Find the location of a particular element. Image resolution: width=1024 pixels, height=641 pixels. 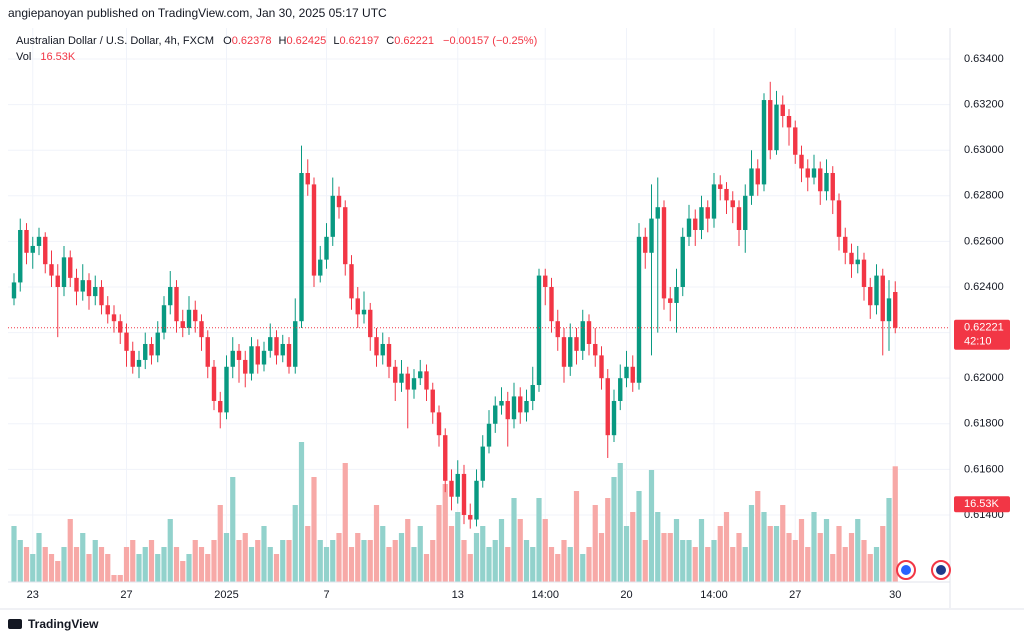

x-tick-label: 7 is located at coordinates (326, 595).